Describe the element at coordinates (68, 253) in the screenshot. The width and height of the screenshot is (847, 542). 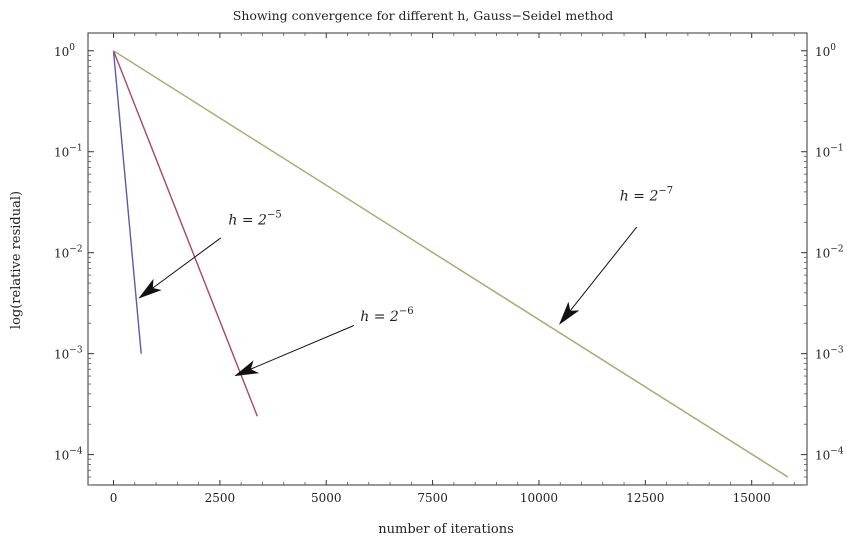
I see `y-tick-label-left: 10⁻²` at that location.